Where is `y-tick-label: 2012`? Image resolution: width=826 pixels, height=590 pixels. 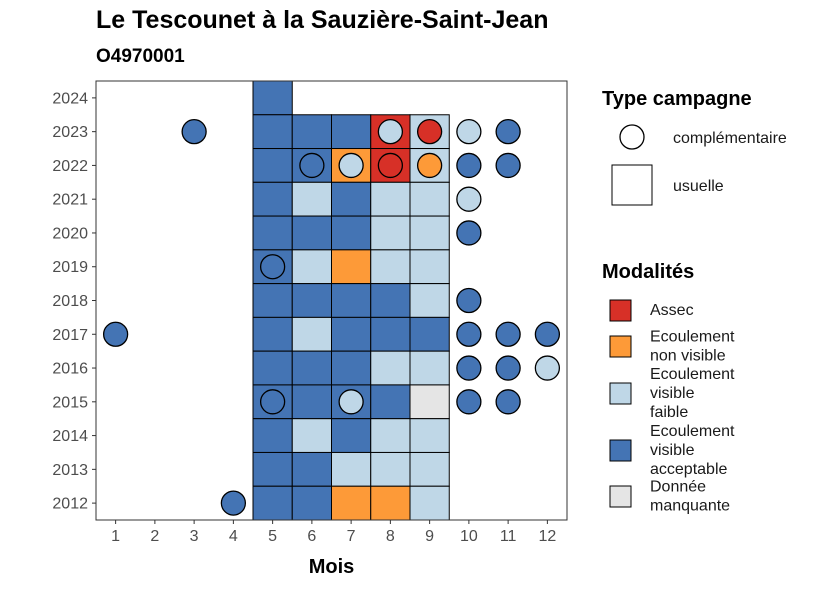 y-tick-label: 2012 is located at coordinates (70, 504).